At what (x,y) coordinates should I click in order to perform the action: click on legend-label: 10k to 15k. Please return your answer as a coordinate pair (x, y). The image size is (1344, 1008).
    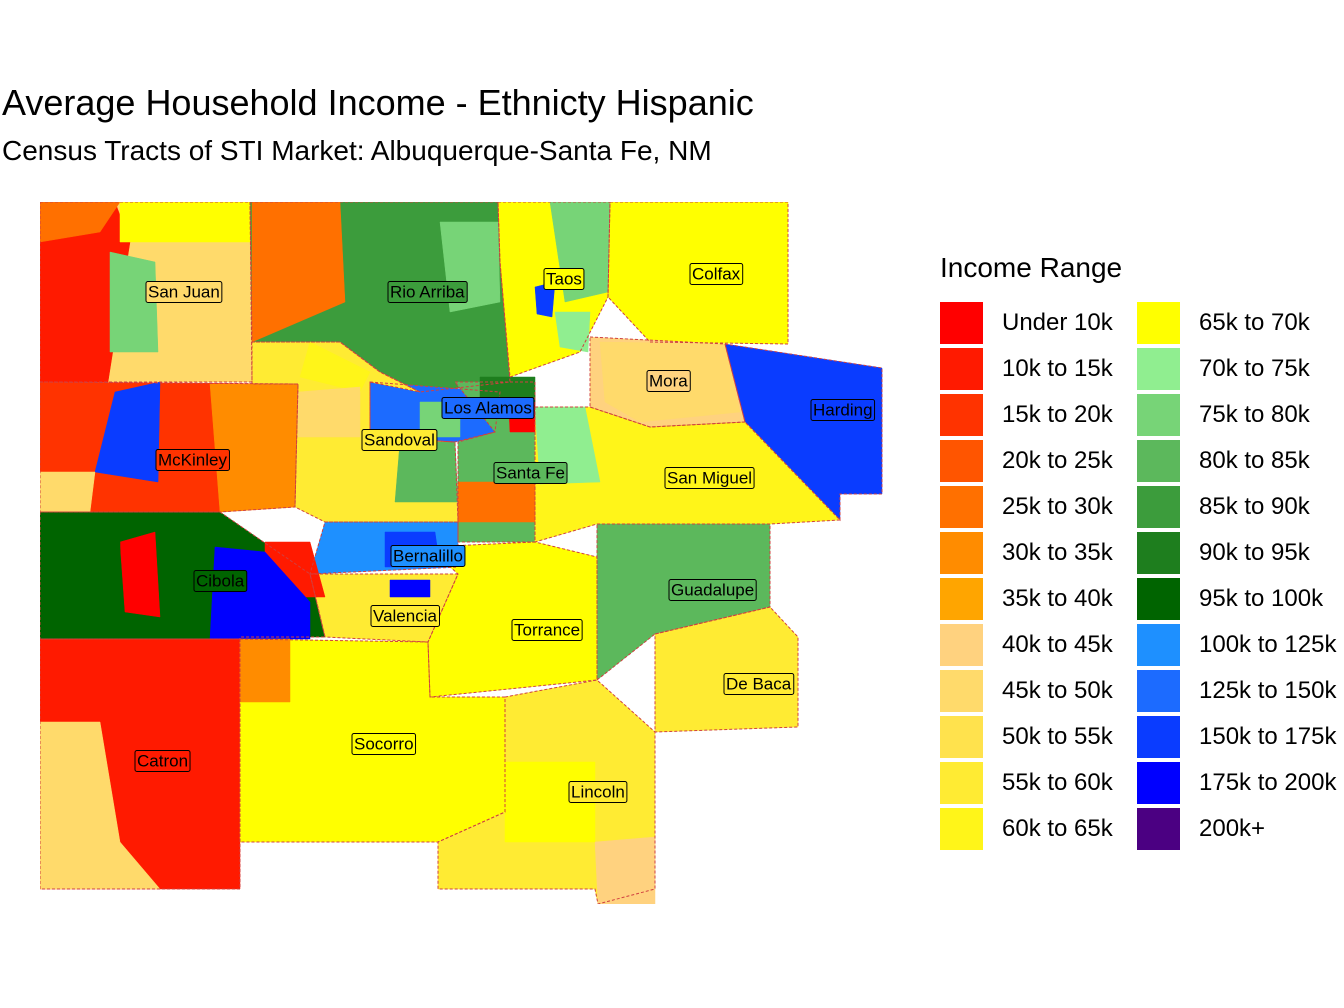
    Looking at the image, I should click on (1057, 368).